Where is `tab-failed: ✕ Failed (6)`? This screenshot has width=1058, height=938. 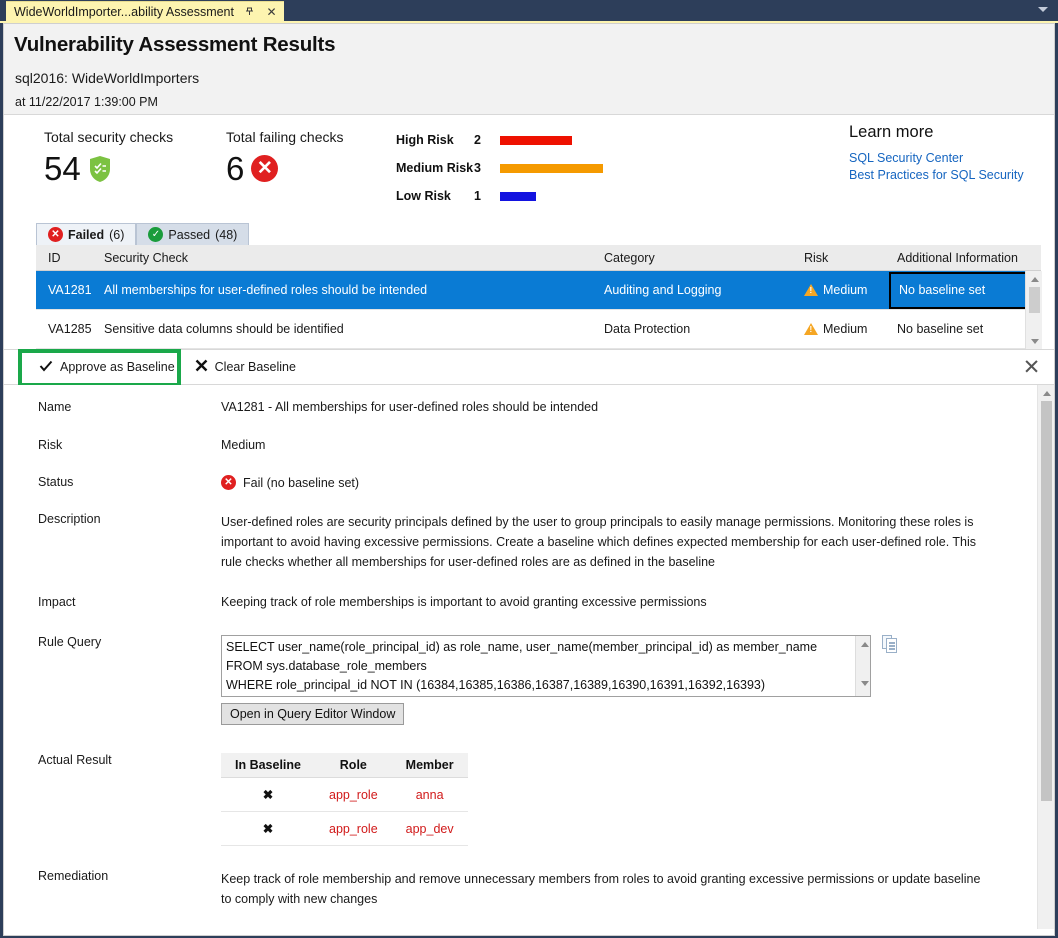
tab-failed: ✕ Failed (6) is located at coordinates (86, 234).